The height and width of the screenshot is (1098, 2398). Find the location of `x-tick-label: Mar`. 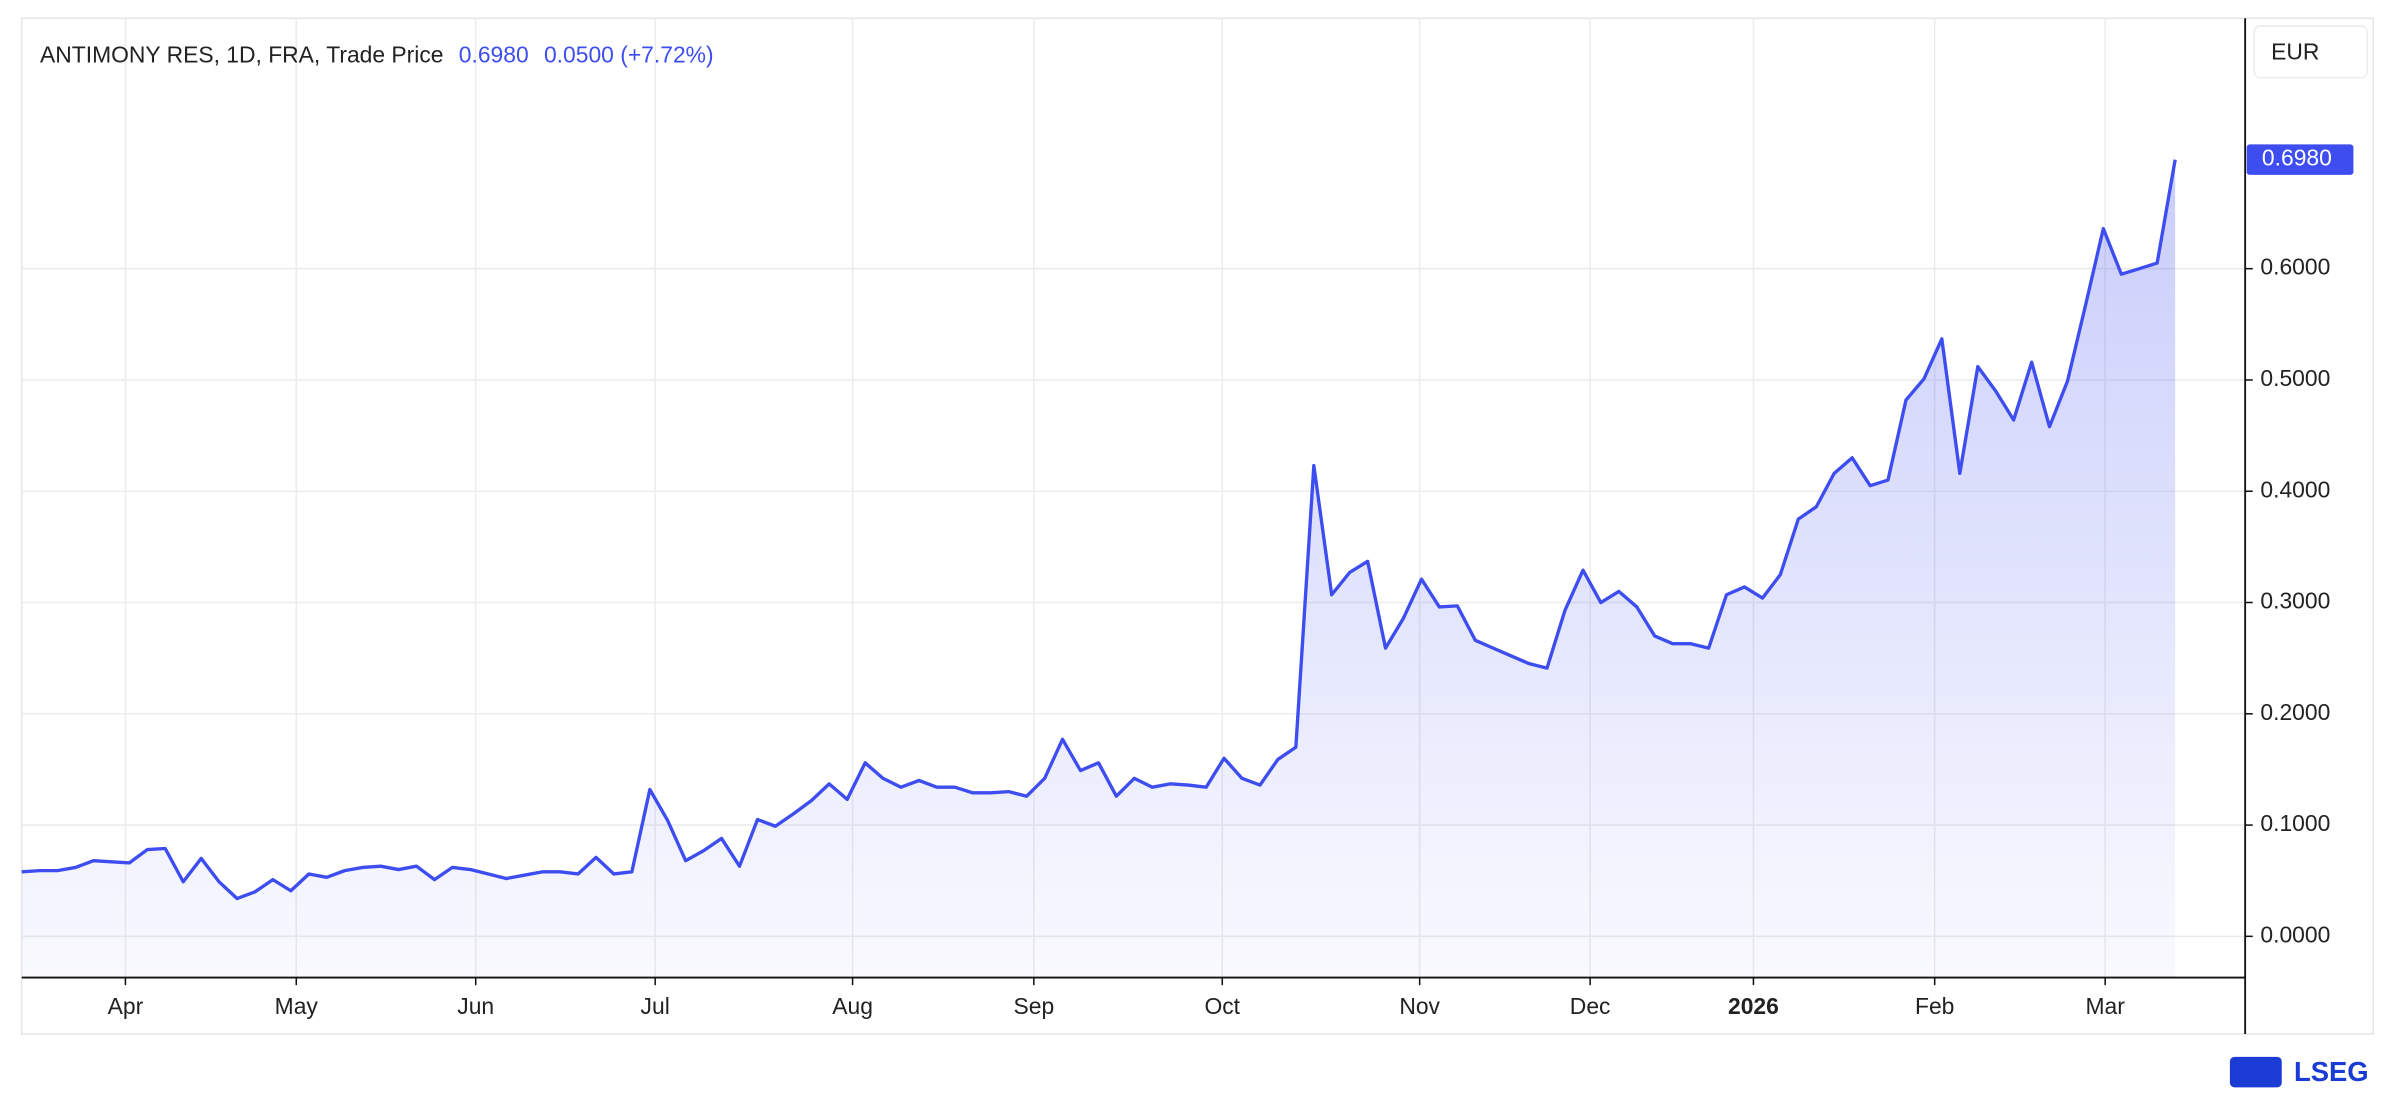

x-tick-label: Mar is located at coordinates (2105, 1006).